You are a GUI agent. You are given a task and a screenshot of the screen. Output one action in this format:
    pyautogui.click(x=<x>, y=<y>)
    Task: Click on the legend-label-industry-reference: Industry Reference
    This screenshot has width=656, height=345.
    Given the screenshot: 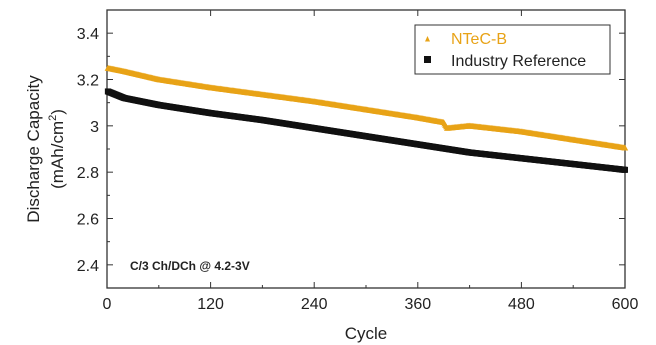 What is the action you would take?
    pyautogui.click(x=518, y=61)
    